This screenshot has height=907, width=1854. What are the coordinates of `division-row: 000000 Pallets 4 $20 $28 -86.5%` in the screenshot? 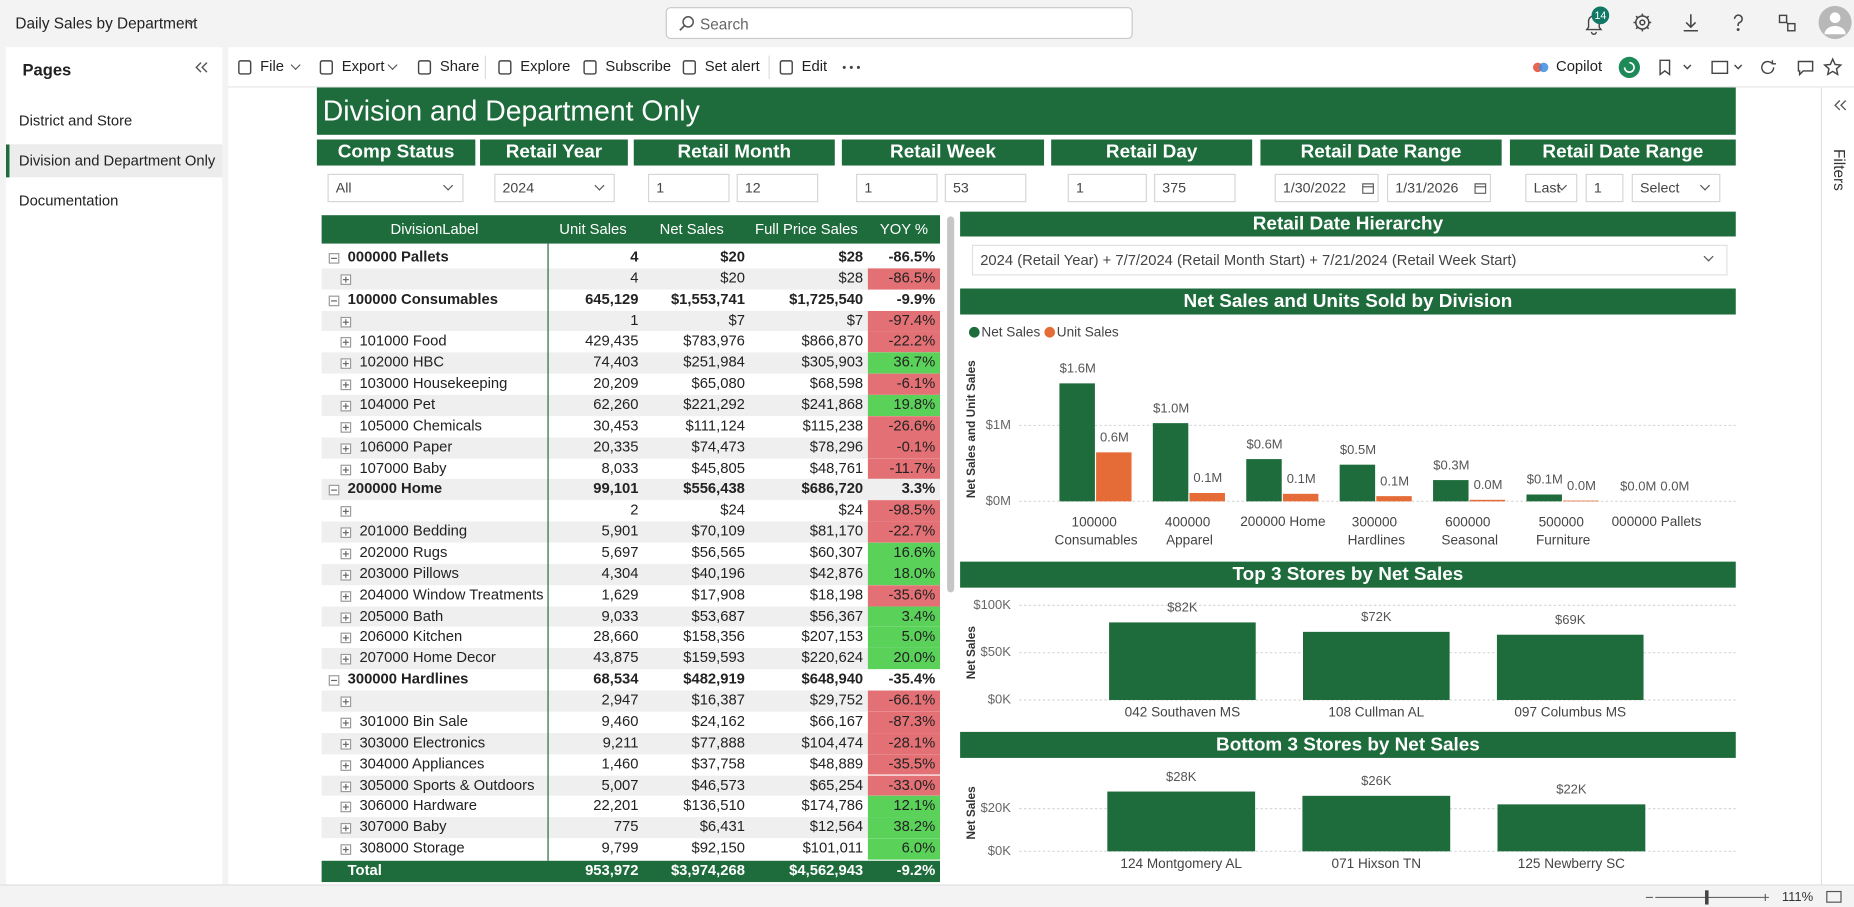 It's located at (631, 258).